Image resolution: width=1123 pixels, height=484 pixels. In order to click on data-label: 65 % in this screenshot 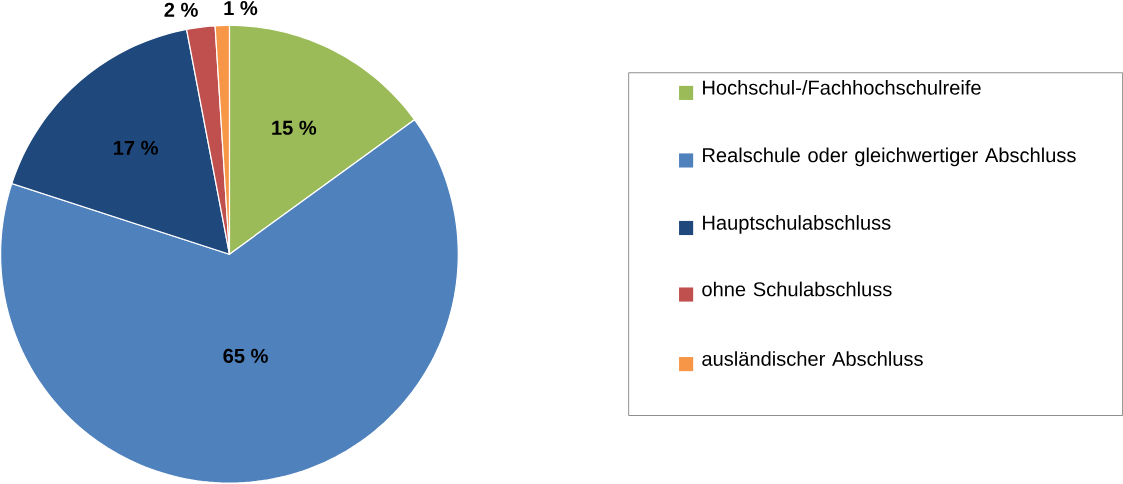, I will do `click(245, 356)`.